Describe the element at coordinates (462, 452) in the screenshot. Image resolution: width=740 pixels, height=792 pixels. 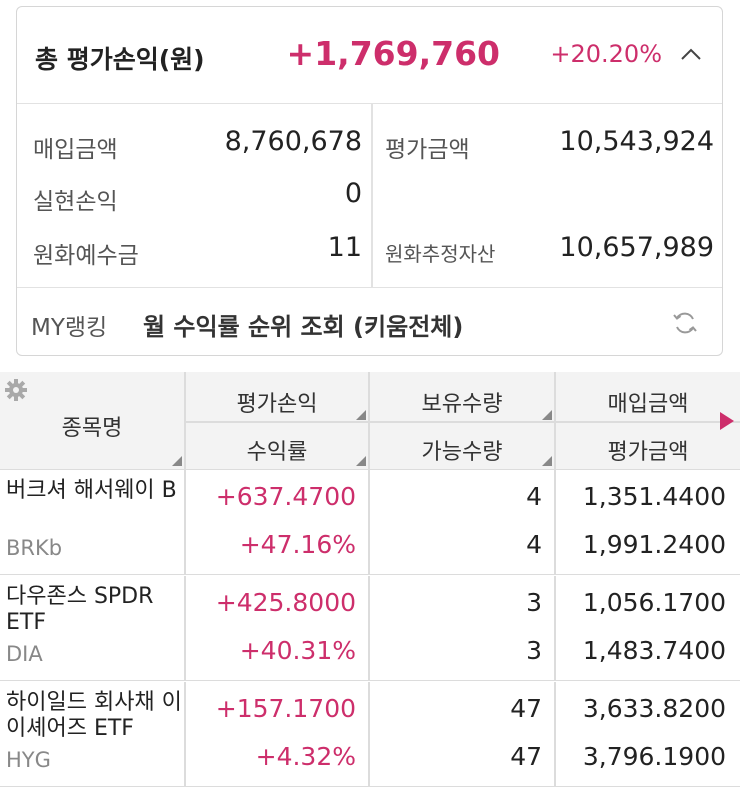
I see `header-available-qty: 가능수량` at that location.